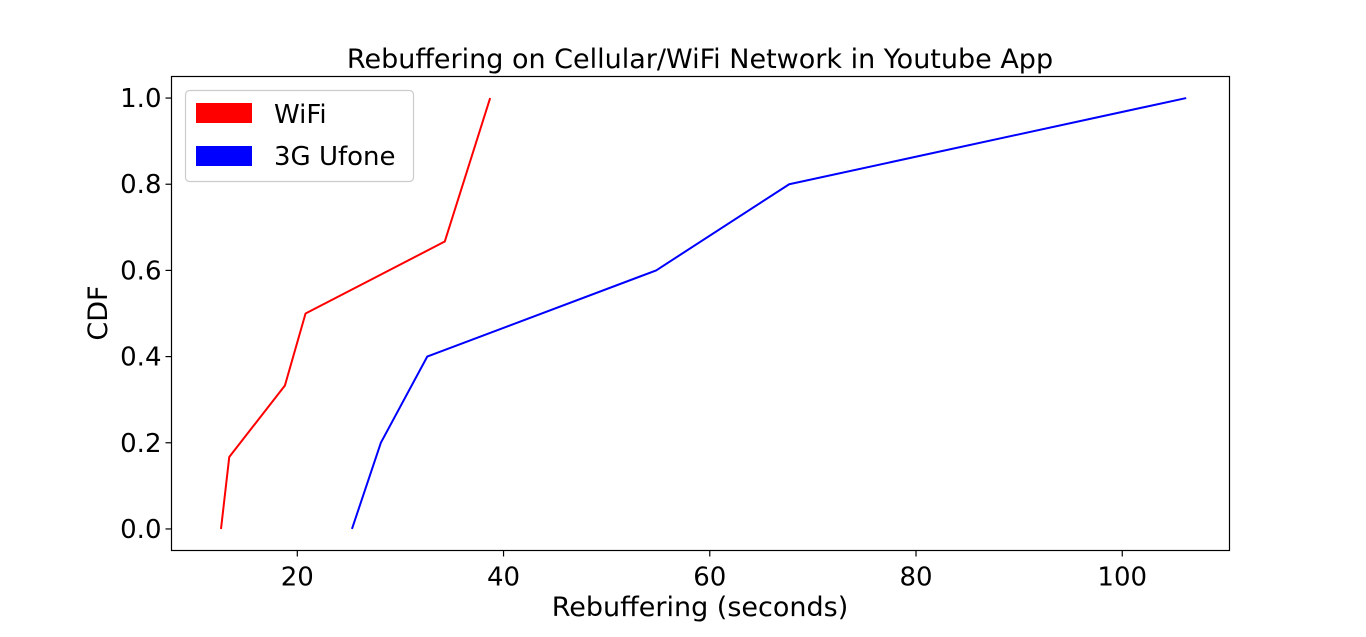 The image size is (1366, 637). Describe the element at coordinates (140, 185) in the screenshot. I see `y-tick-label: 0.8` at that location.